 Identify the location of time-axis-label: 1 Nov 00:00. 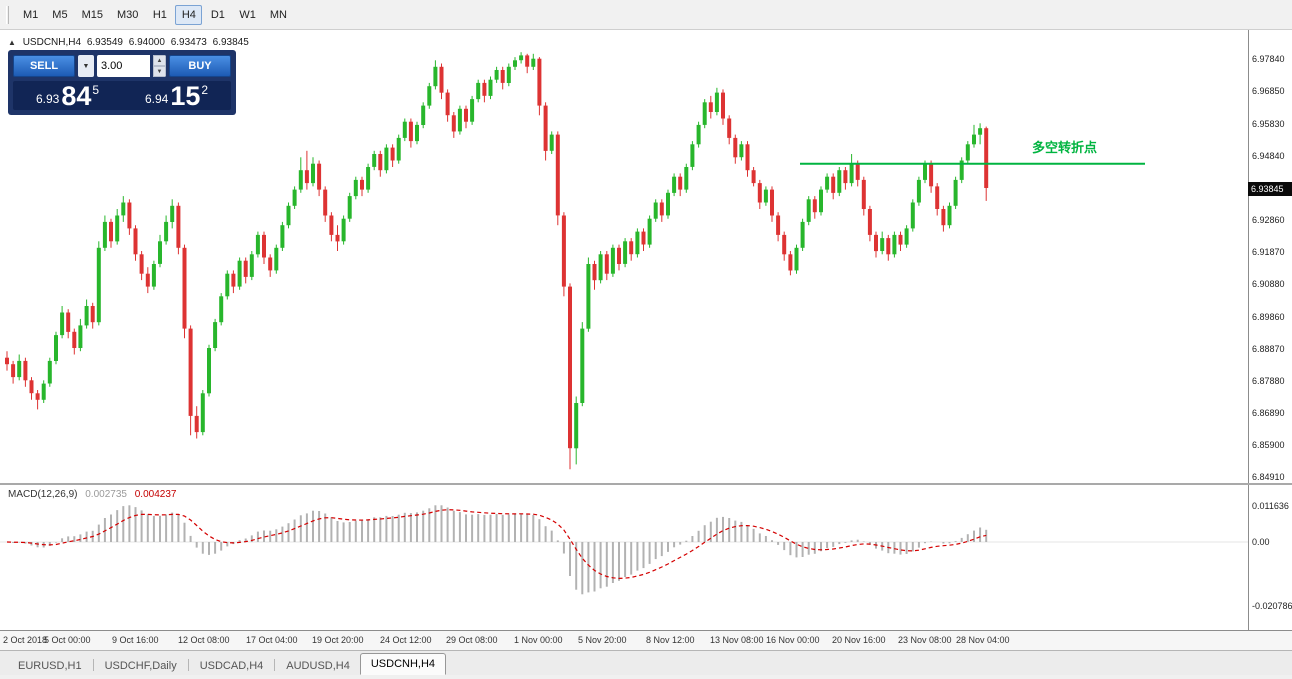
(538, 640).